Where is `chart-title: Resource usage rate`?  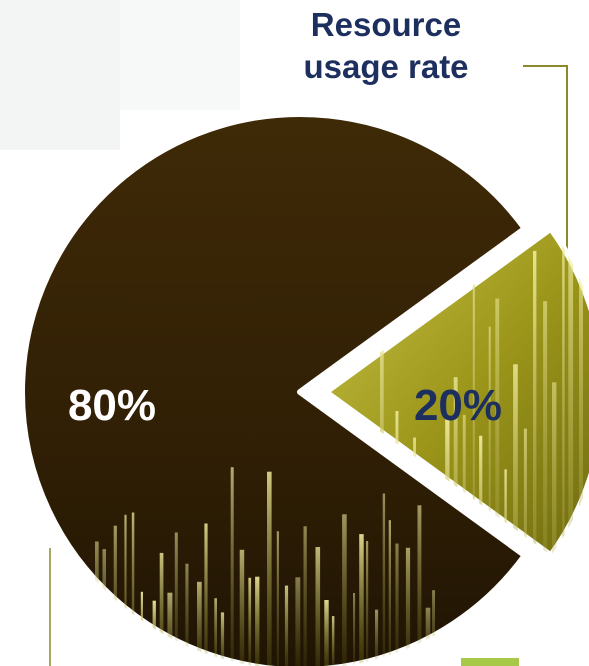 chart-title: Resource usage rate is located at coordinates (386, 46).